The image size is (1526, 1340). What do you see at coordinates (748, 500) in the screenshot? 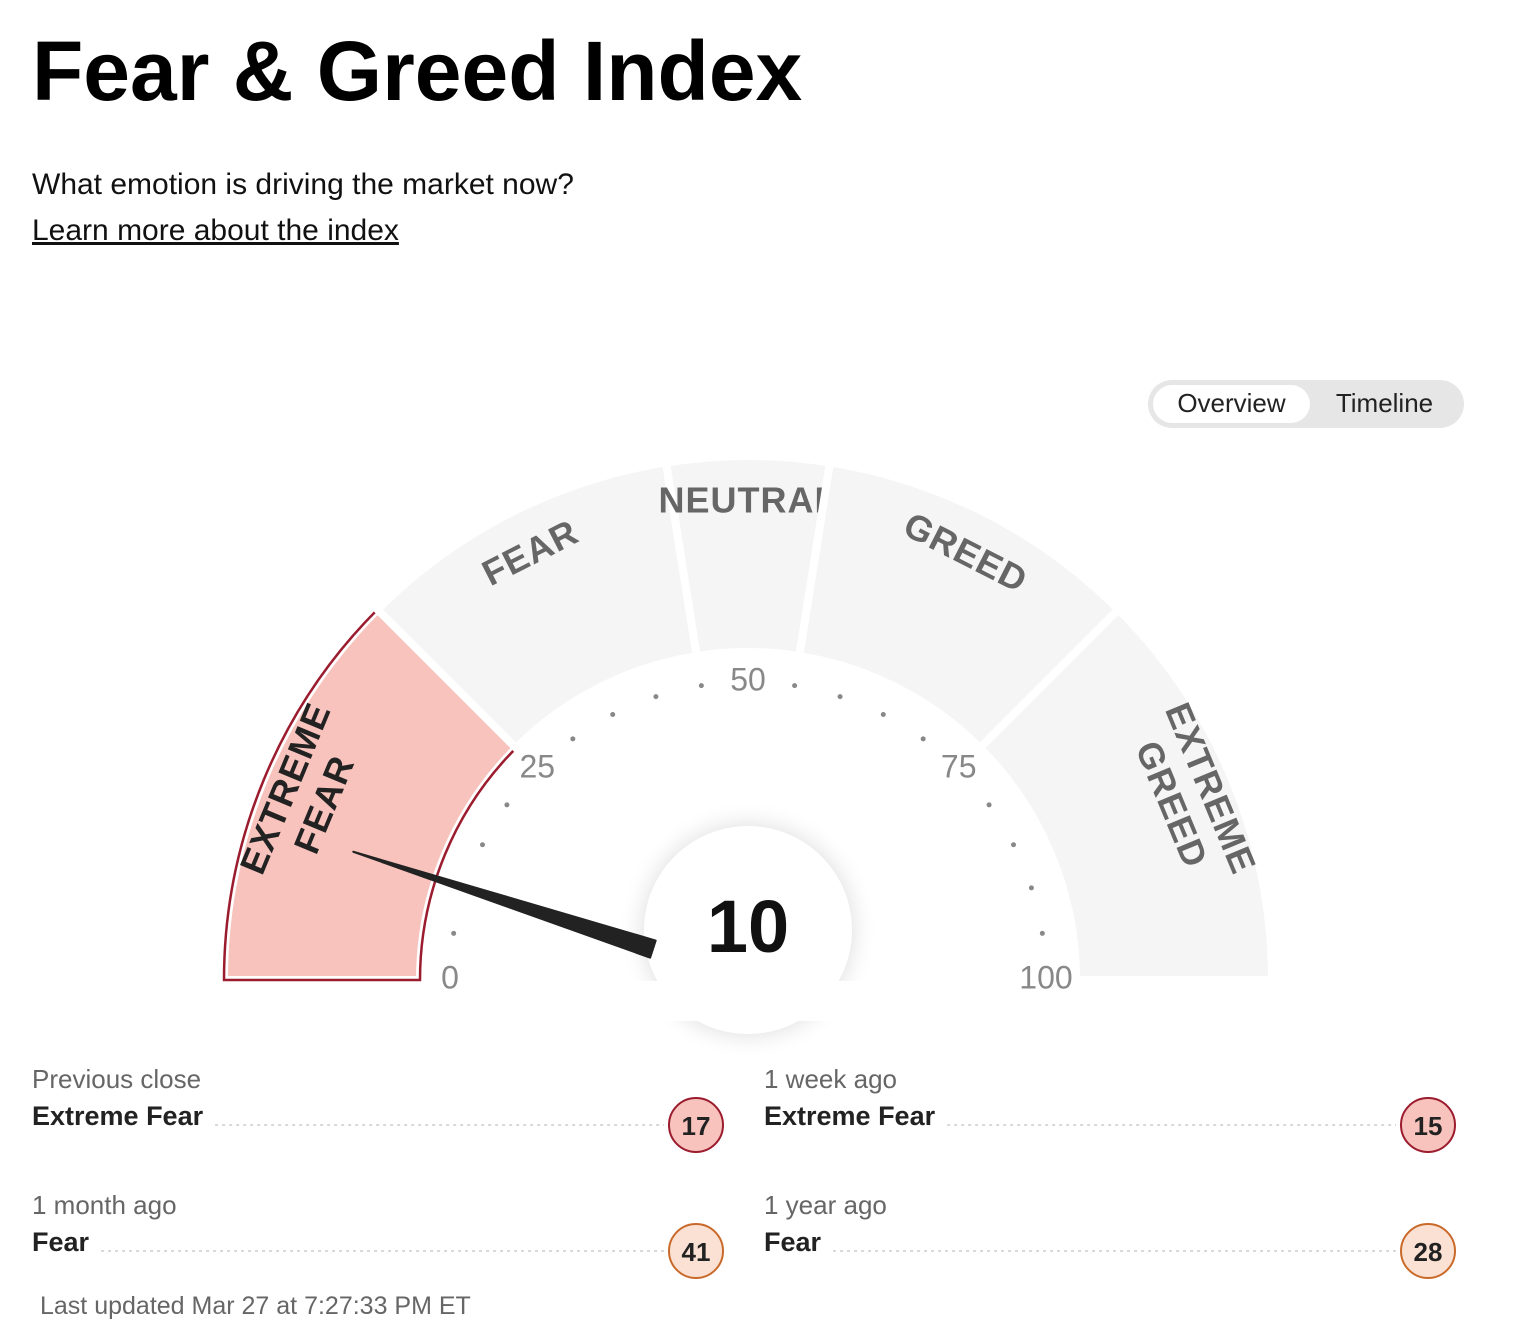
I see `band-label: NEUTRAL` at bounding box center [748, 500].